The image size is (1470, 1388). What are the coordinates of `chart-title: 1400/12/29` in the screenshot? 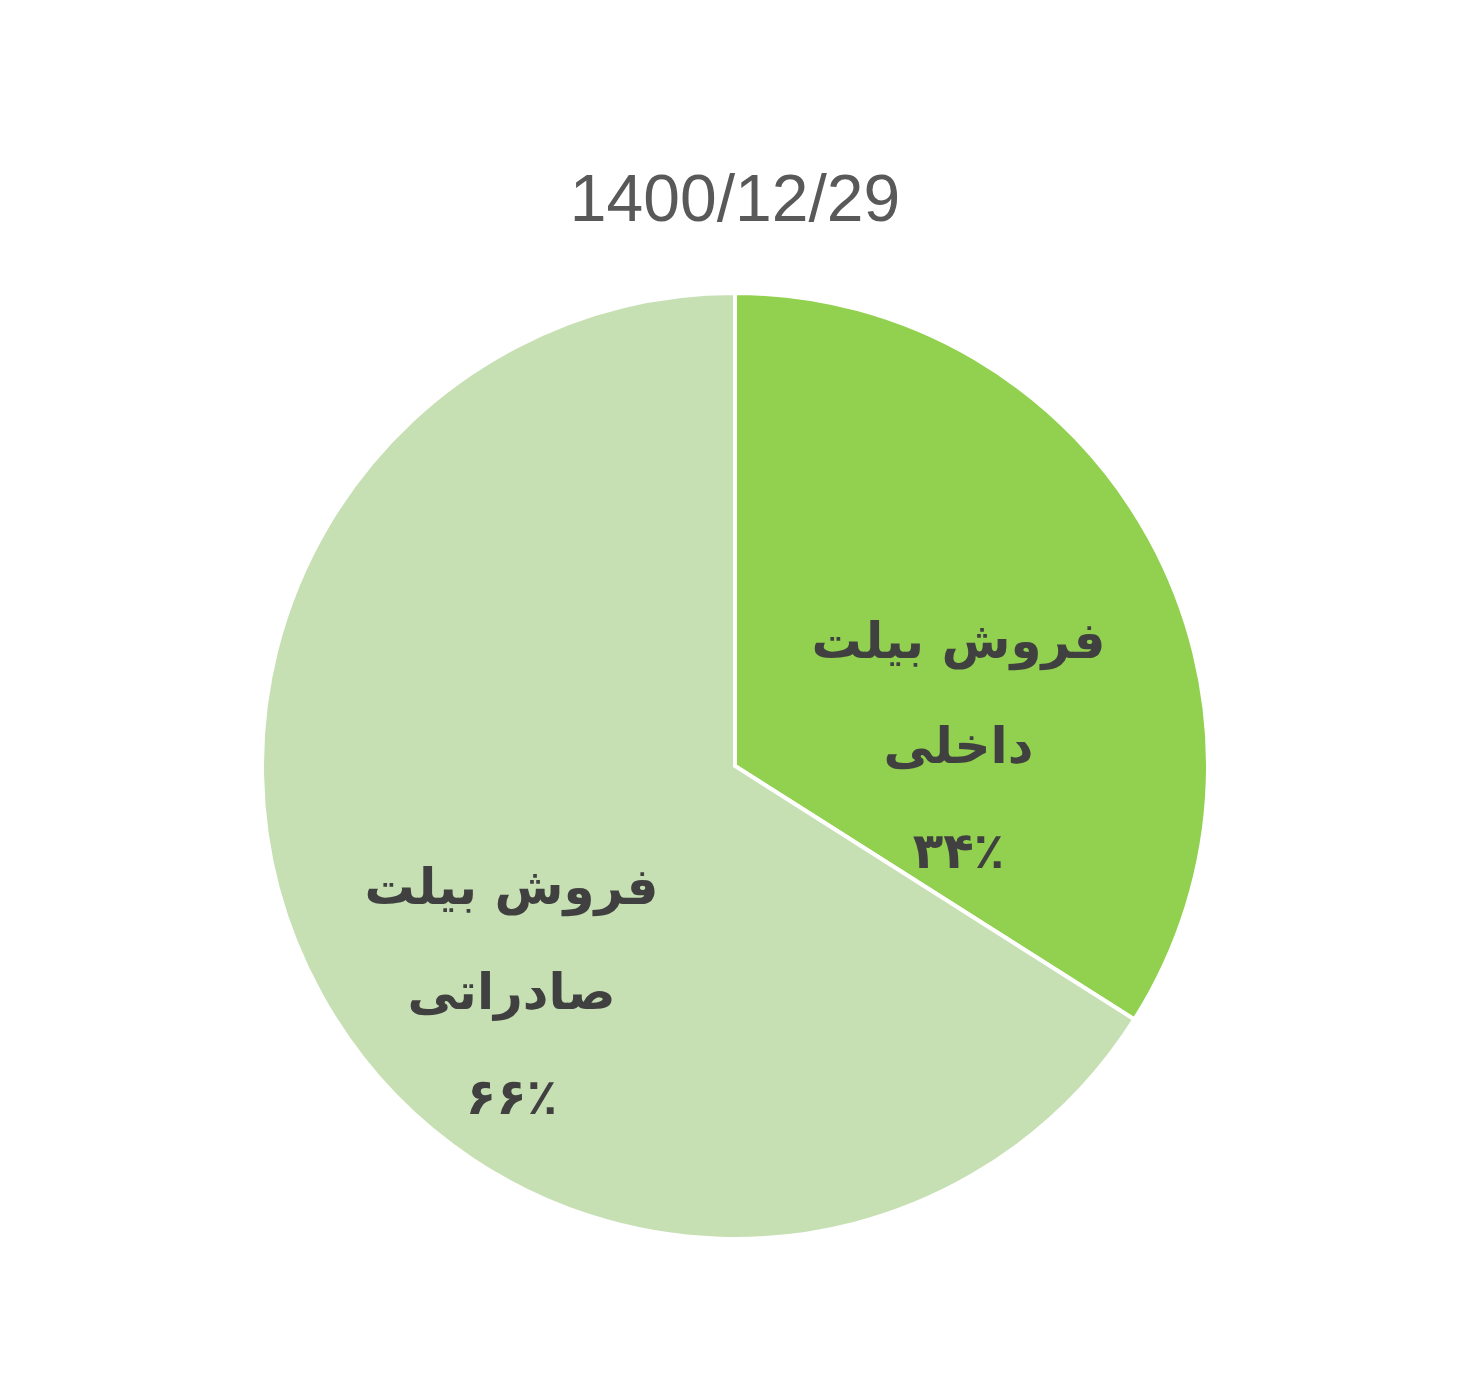 It's located at (735, 198).